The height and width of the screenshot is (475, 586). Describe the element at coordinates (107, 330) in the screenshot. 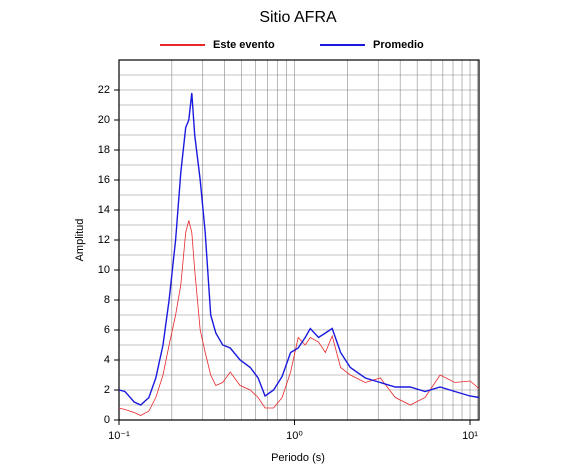

I see `y-tick-label: 6` at that location.